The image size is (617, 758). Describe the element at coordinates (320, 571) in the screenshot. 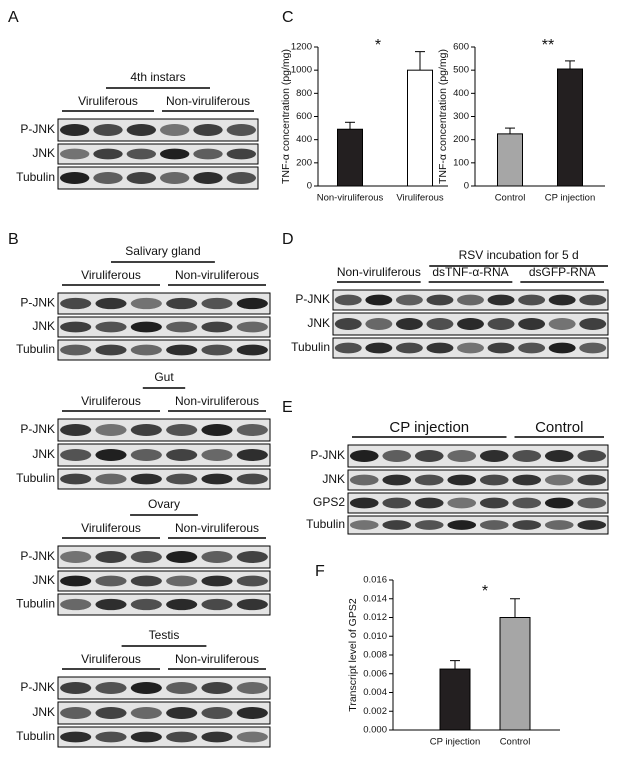

I see `panel-label: F` at that location.